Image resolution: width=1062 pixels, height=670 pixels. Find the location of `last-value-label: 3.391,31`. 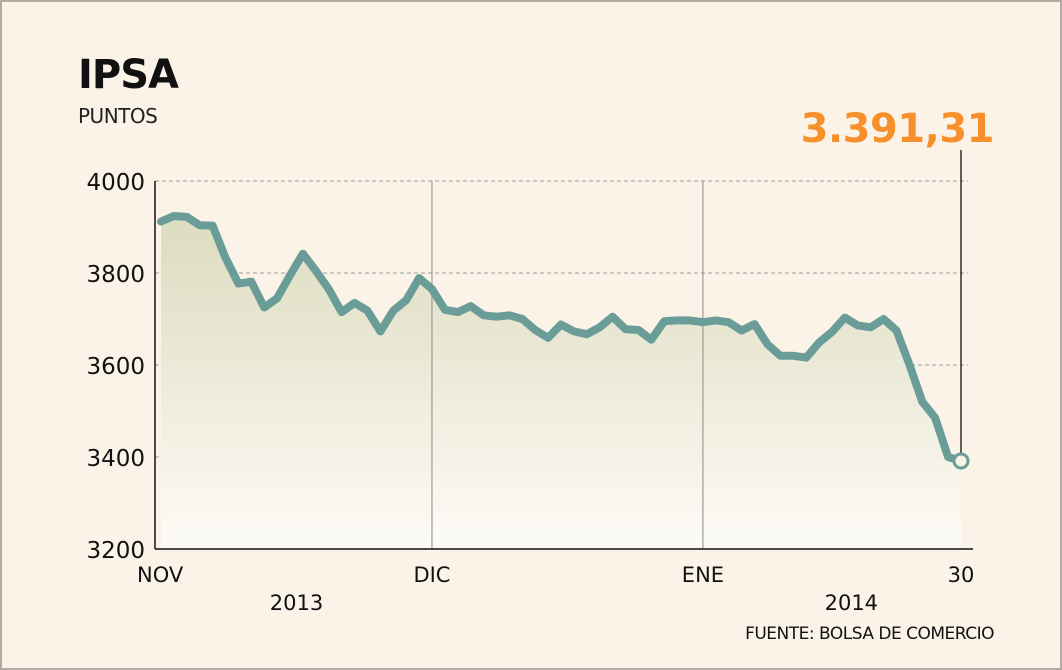

last-value-label: 3.391,31 is located at coordinates (897, 129).